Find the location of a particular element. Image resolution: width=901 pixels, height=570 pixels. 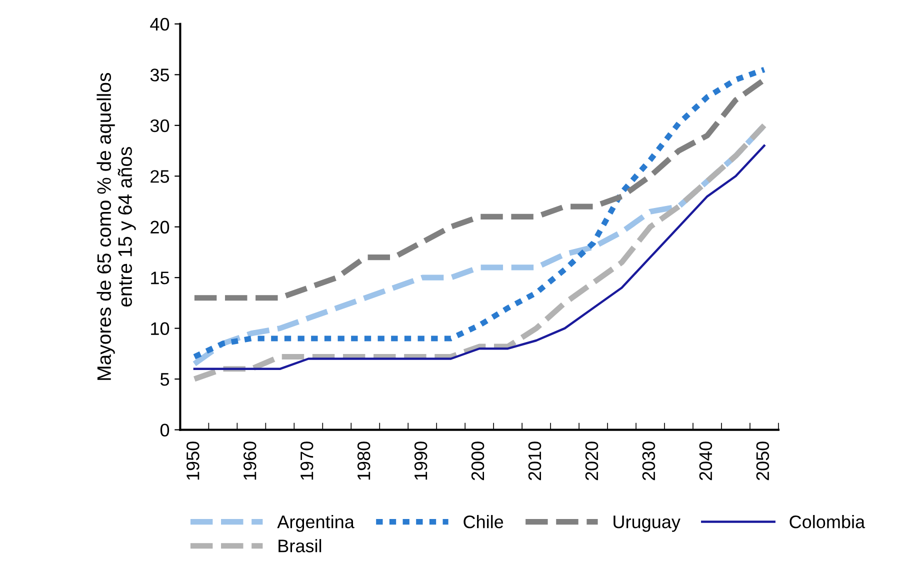

x-tick-label: 1970 is located at coordinates (307, 461).